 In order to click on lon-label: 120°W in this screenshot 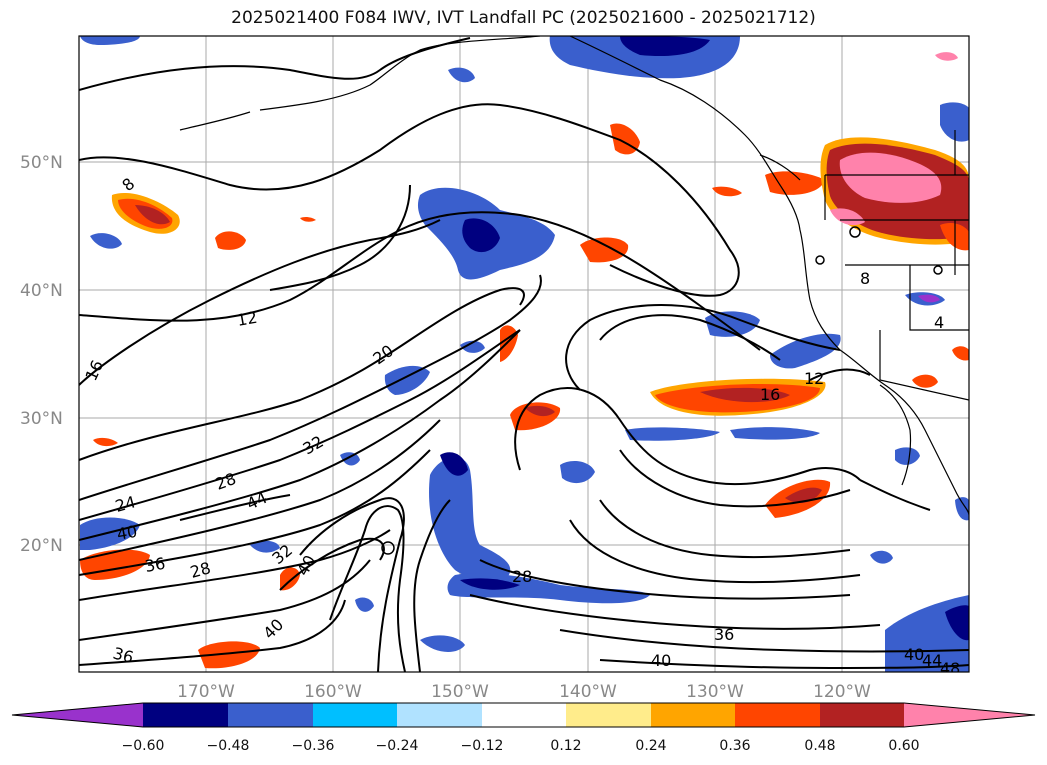, I will do `click(842, 692)`.